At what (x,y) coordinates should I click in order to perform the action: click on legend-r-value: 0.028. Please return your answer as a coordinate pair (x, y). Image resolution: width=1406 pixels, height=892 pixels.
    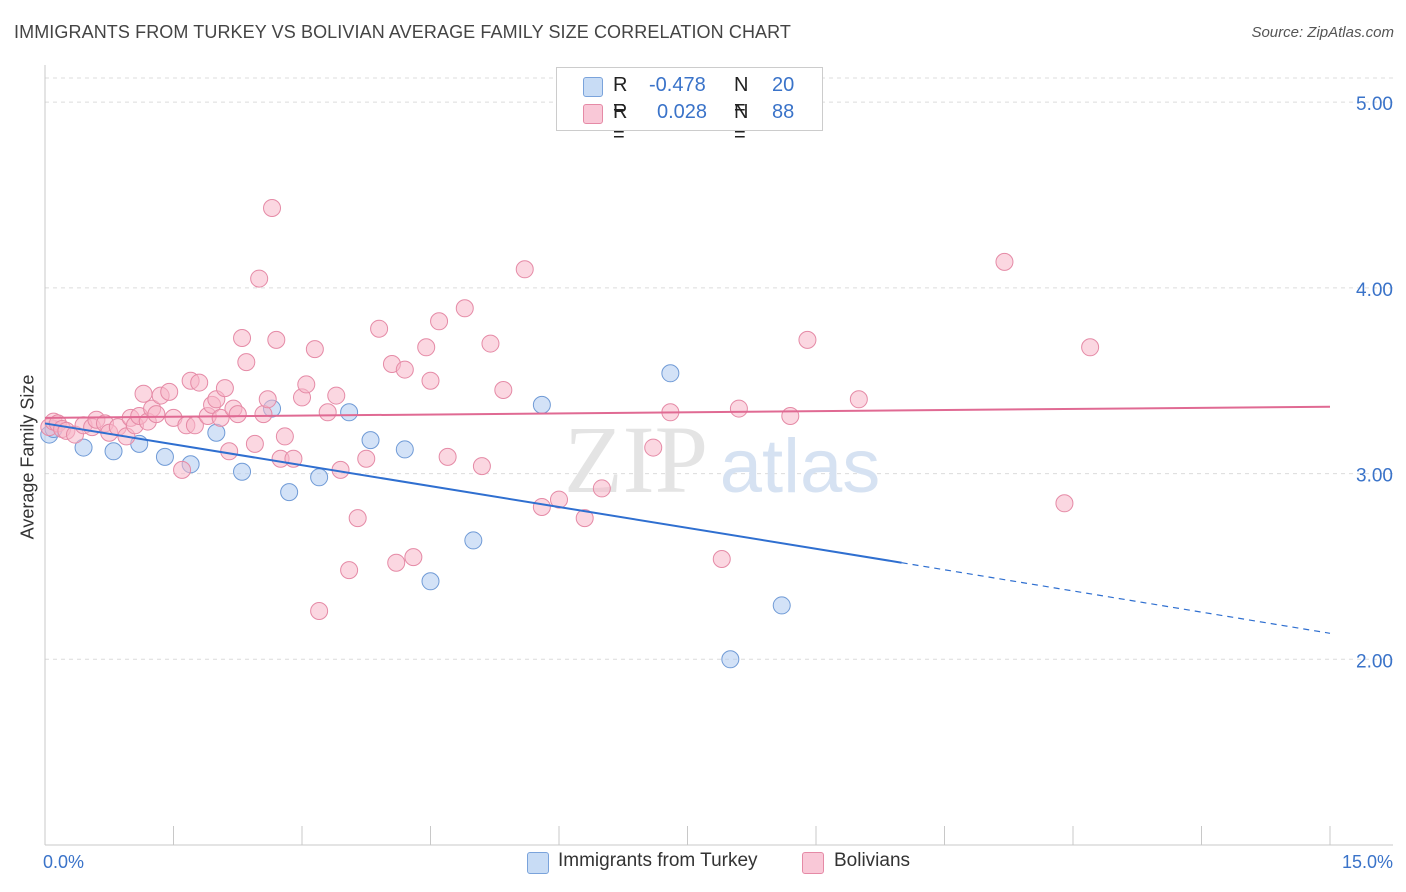
    Looking at the image, I should click on (682, 112).